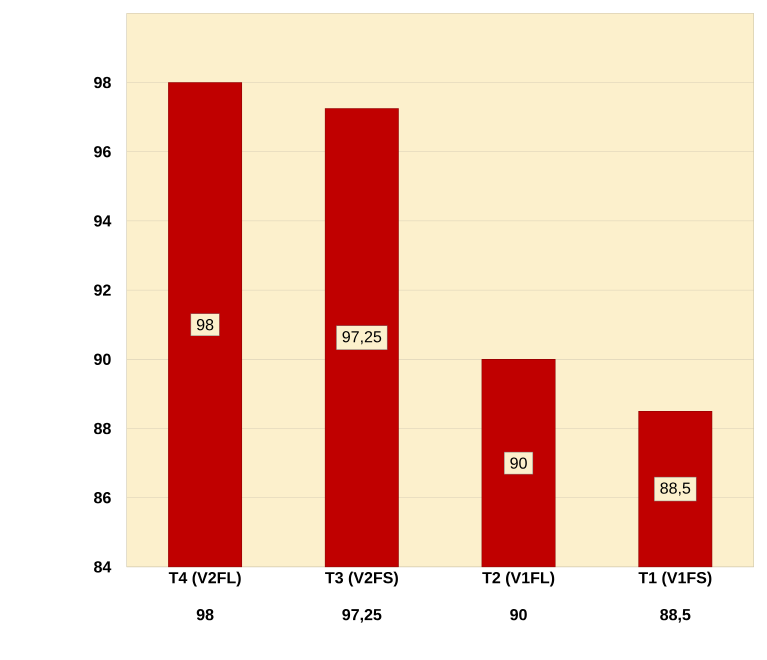  I want to click on data-label: 98, so click(205, 614).